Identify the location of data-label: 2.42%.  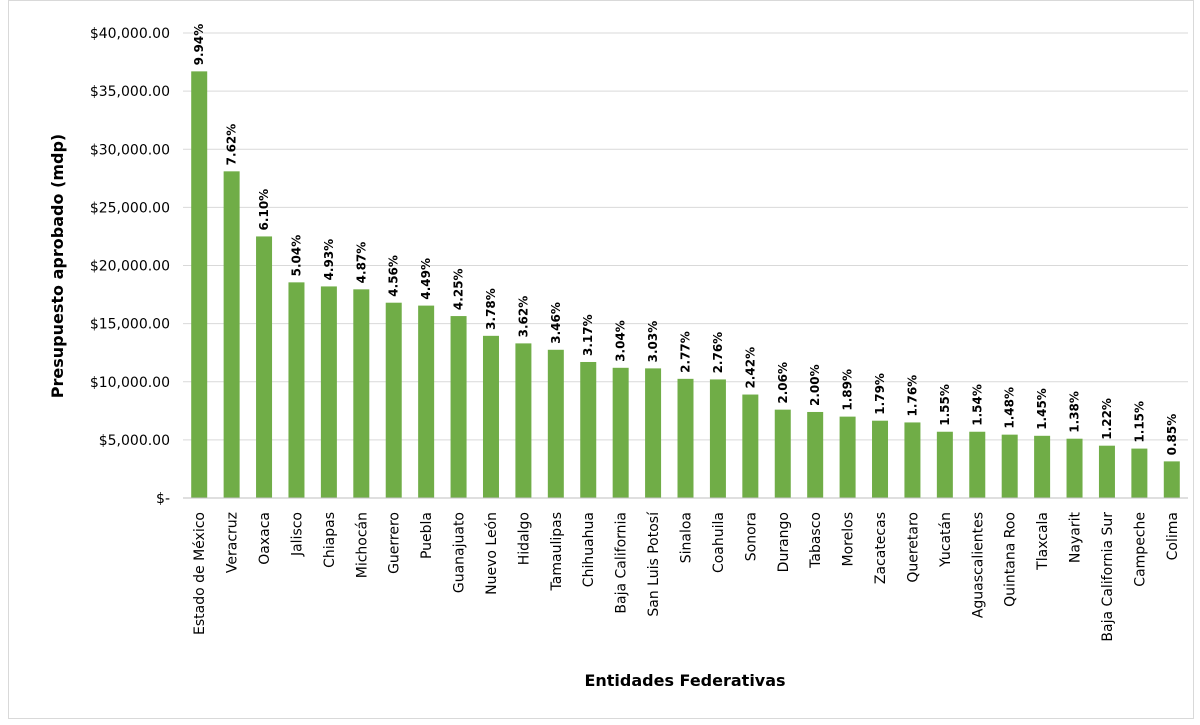
(750, 368).